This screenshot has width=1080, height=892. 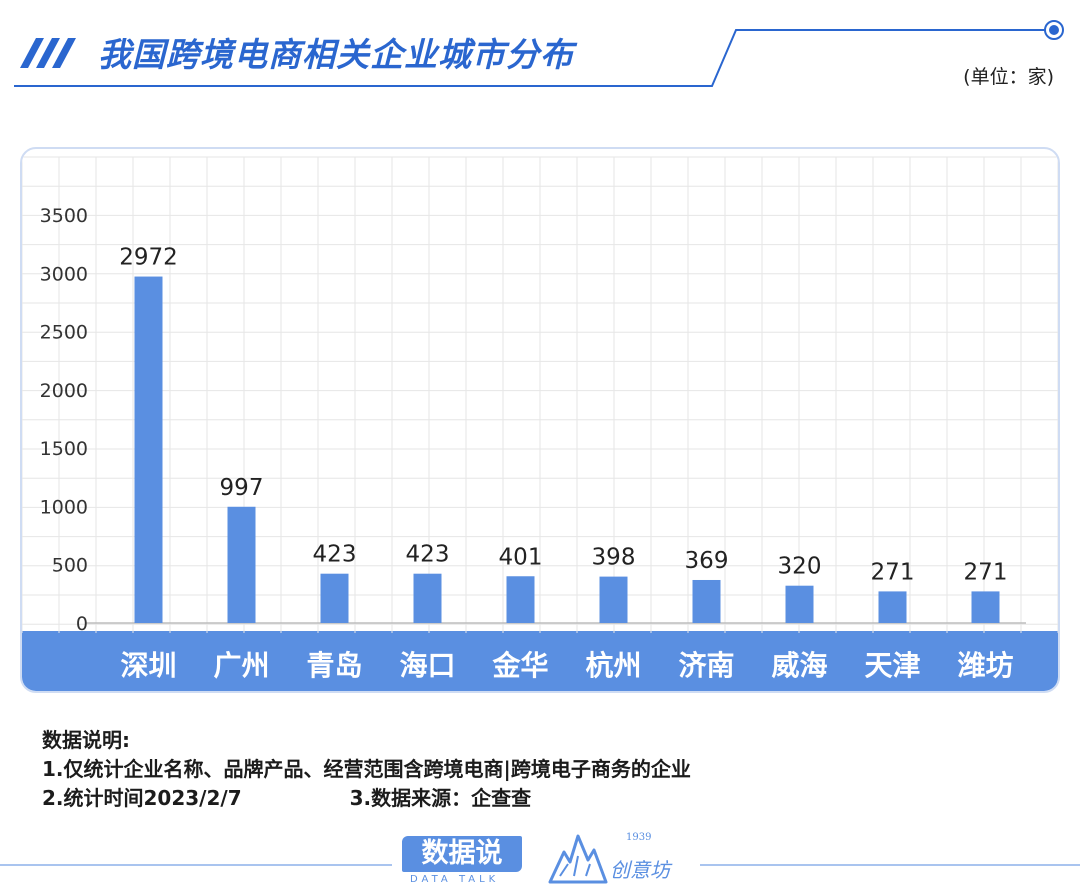 What do you see at coordinates (86, 740) in the screenshot?
I see `notes-heading: 数据说明:` at bounding box center [86, 740].